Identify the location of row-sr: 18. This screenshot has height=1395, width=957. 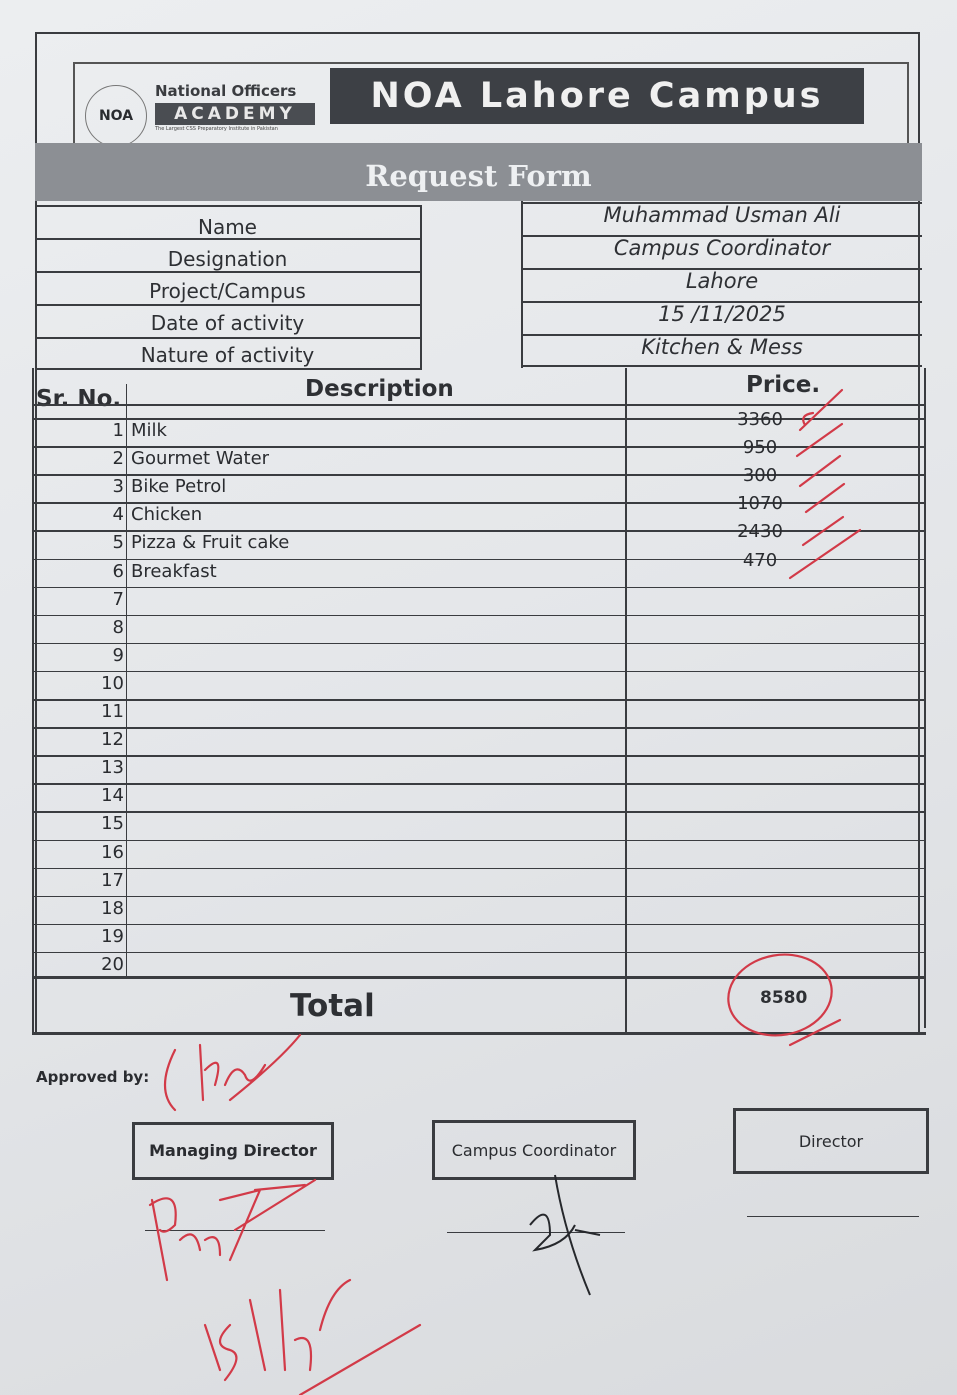
(112, 908).